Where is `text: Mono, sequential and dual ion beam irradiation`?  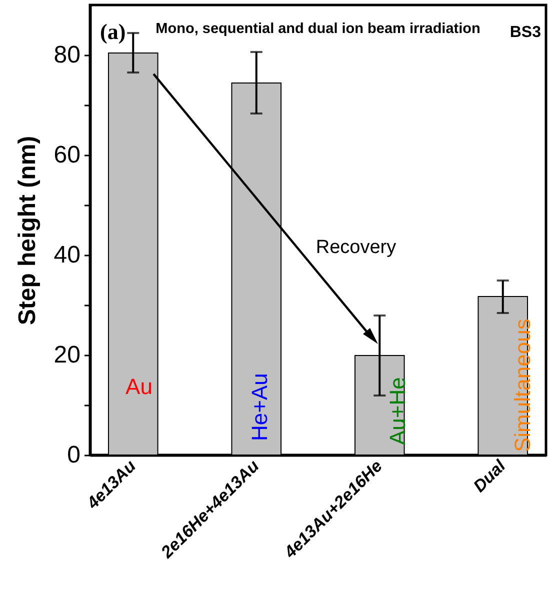 text: Mono, sequential and dual ion beam irradiation is located at coordinates (318, 29).